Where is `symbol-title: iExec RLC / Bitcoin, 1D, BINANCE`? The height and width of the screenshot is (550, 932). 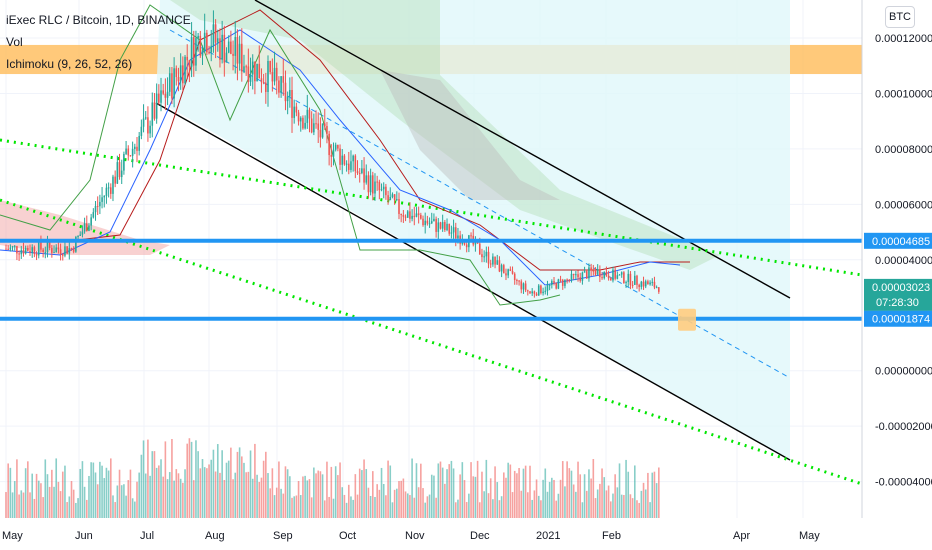 symbol-title: iExec RLC / Bitcoin, 1D, BINANCE is located at coordinates (98, 20).